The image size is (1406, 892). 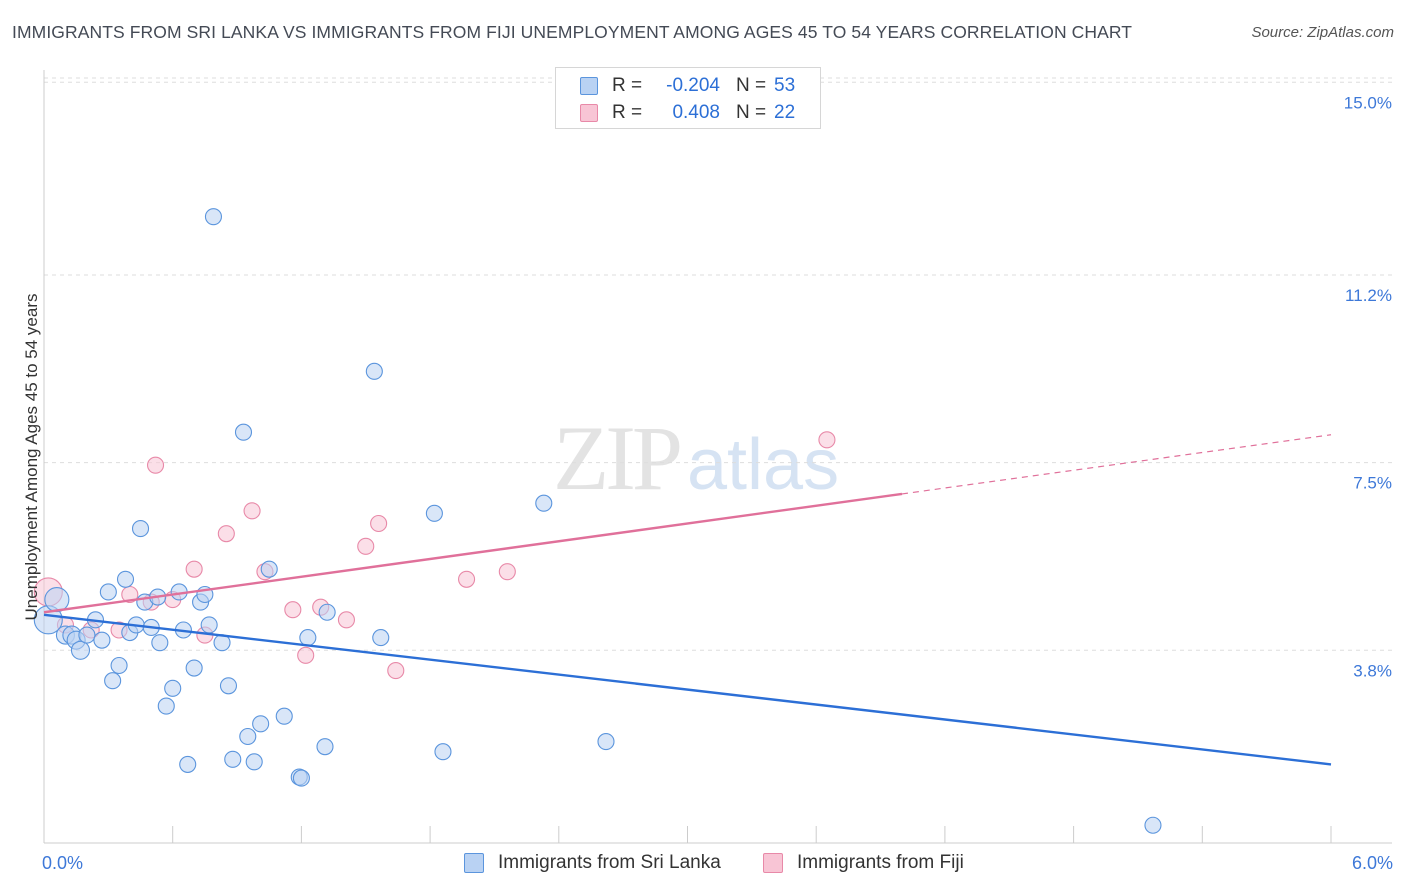 I want to click on y-tick-label: 7.5%, so click(x=1372, y=483).